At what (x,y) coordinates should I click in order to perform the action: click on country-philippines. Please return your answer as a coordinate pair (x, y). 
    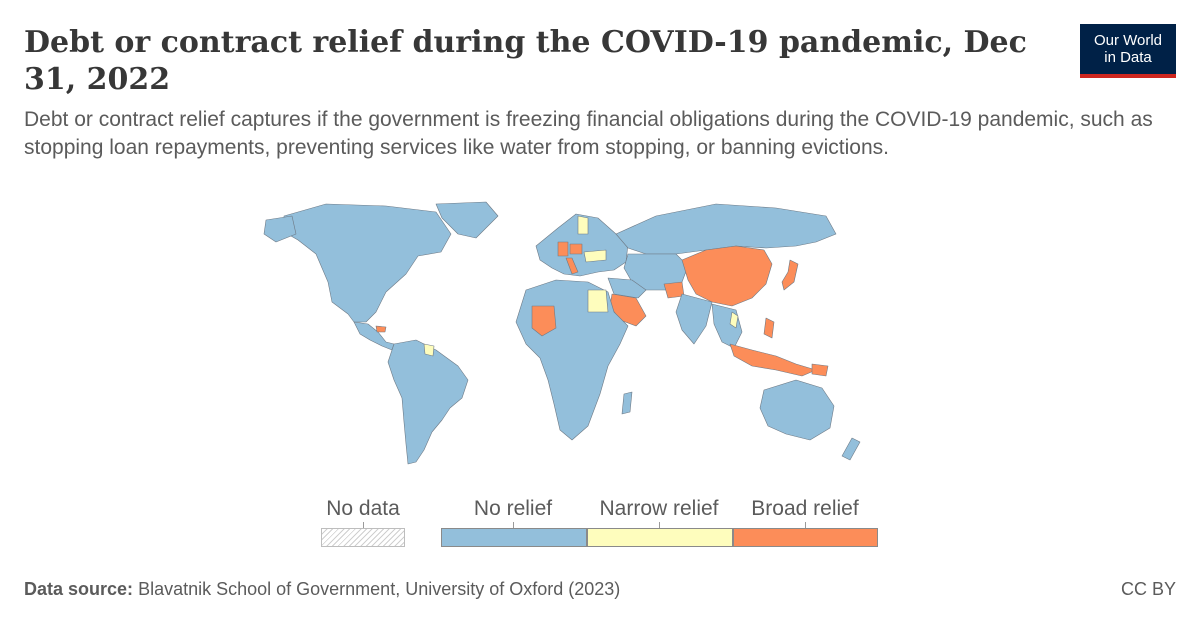
    Looking at the image, I should click on (769, 328).